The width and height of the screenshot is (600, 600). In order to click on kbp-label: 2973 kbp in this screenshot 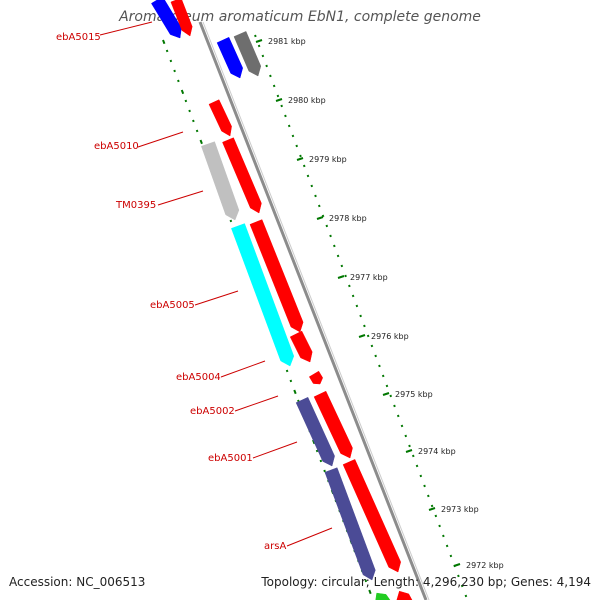, I will do `click(460, 509)`.